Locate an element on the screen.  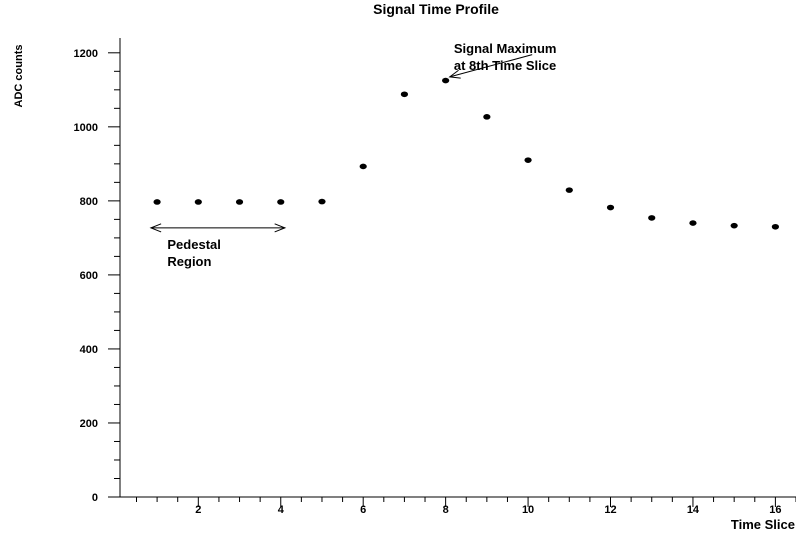
annotation-pedestal: Pedestal Region is located at coordinates (218, 246).